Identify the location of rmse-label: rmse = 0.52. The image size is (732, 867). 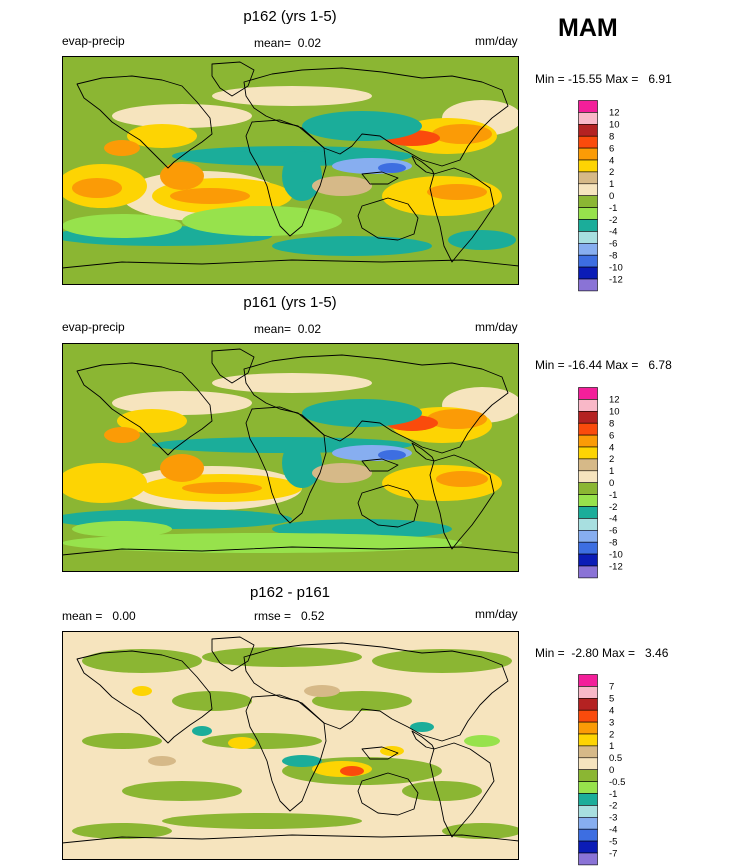
(289, 616).